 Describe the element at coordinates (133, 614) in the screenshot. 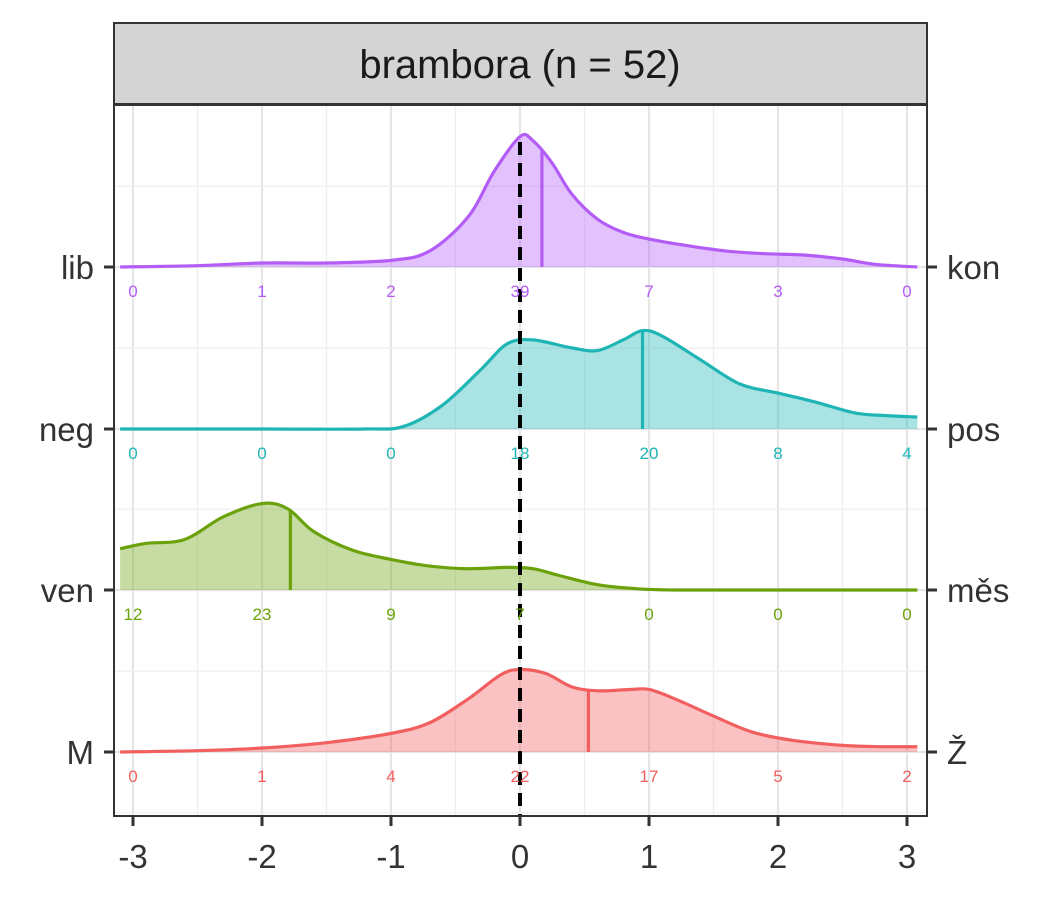

I see `count-label: 12` at that location.